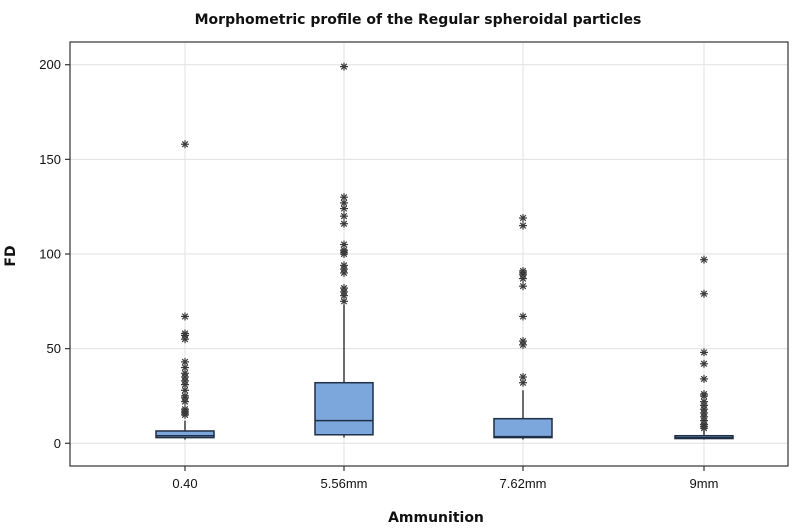  Describe the element at coordinates (523, 483) in the screenshot. I see `x-tick-label: 7.62mm` at that location.